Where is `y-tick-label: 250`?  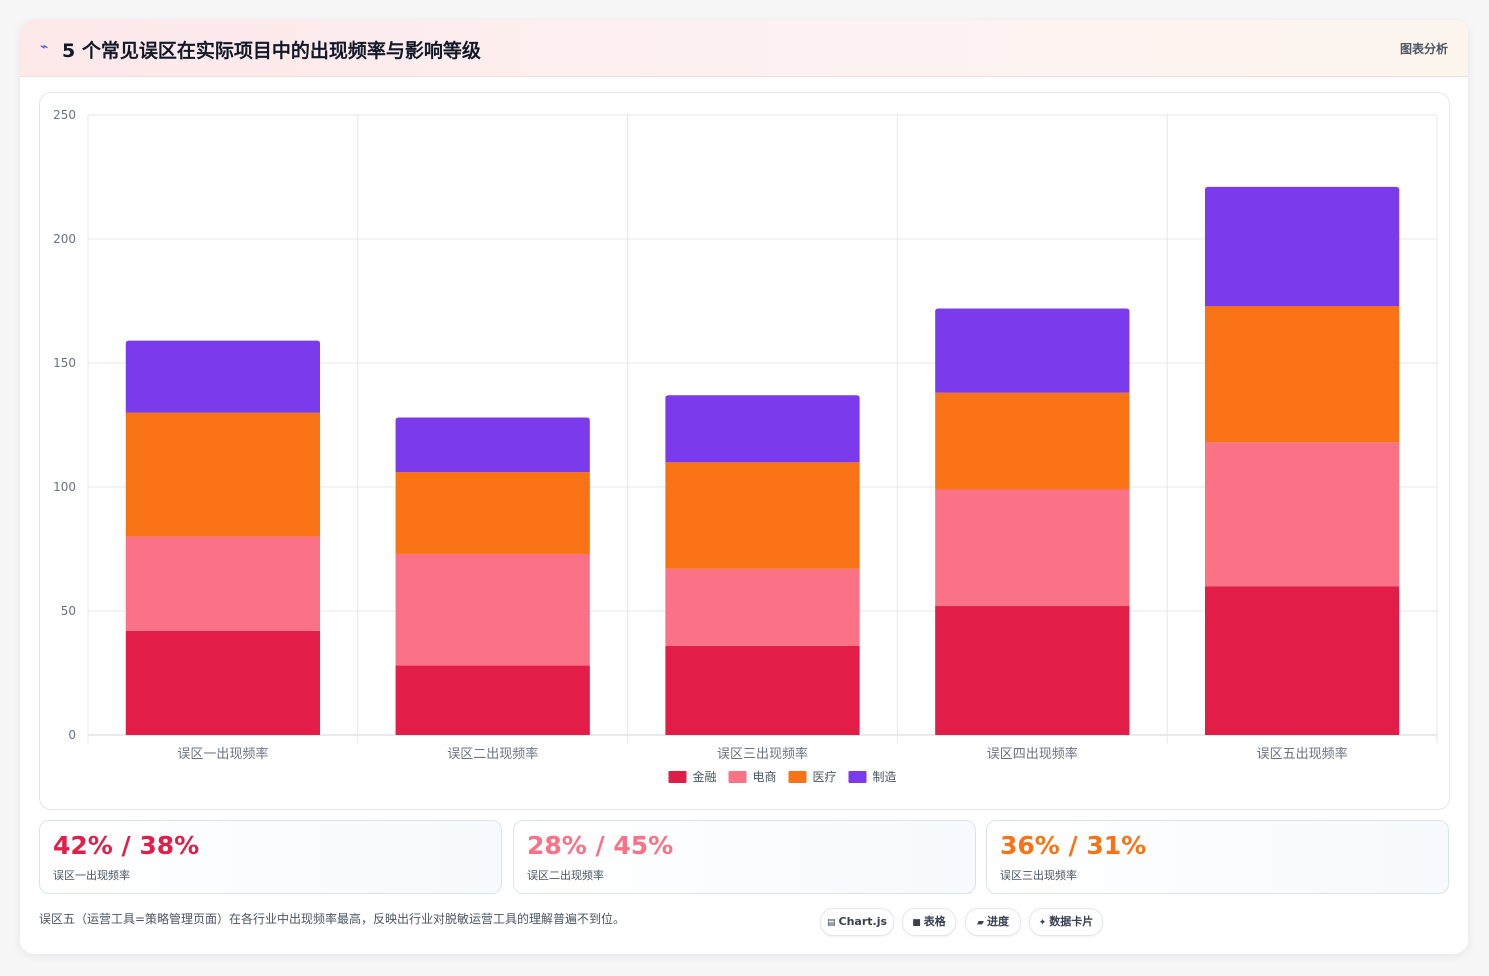
y-tick-label: 250 is located at coordinates (64, 115).